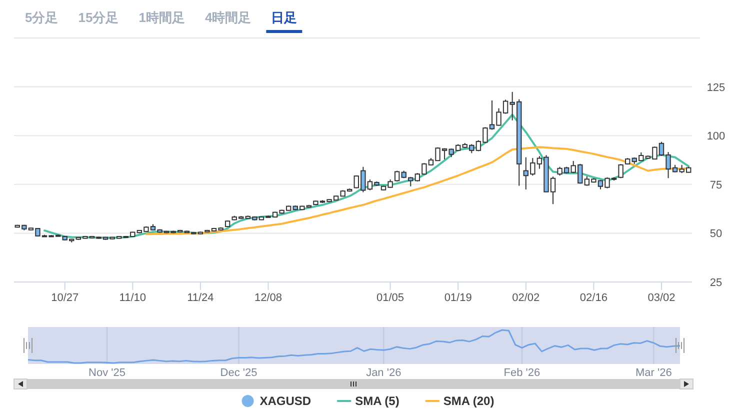  What do you see at coordinates (594, 298) in the screenshot?
I see `x-tick-label: 02/16` at bounding box center [594, 298].